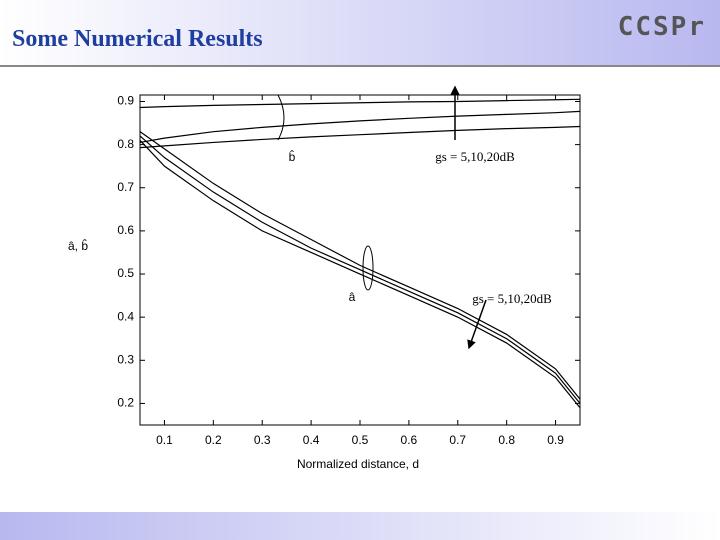  Describe the element at coordinates (360, 33) in the screenshot. I see `header-band` at that location.